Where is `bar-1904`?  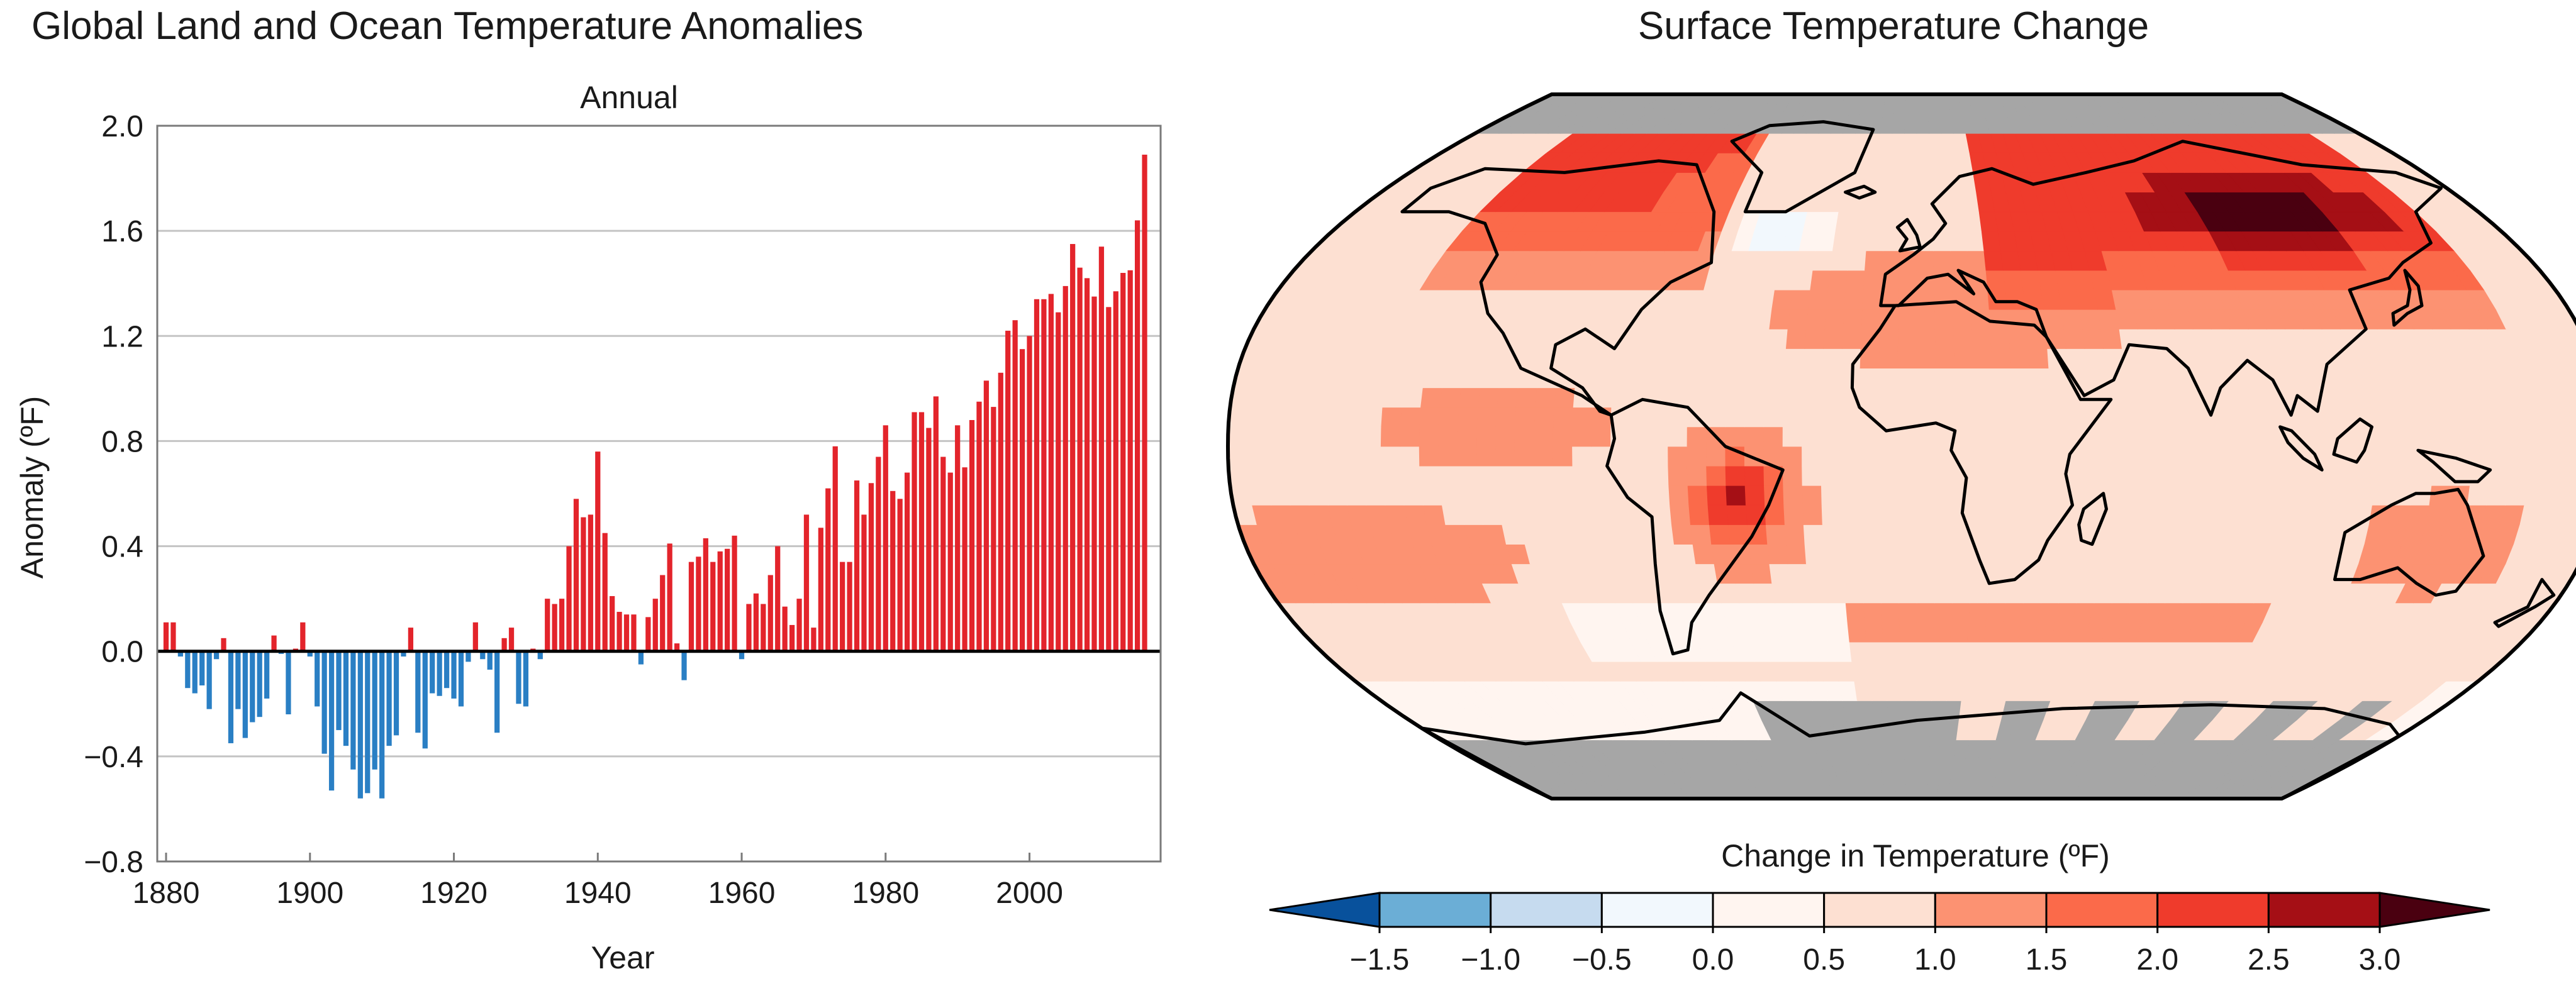 bar-1904 is located at coordinates (339, 691).